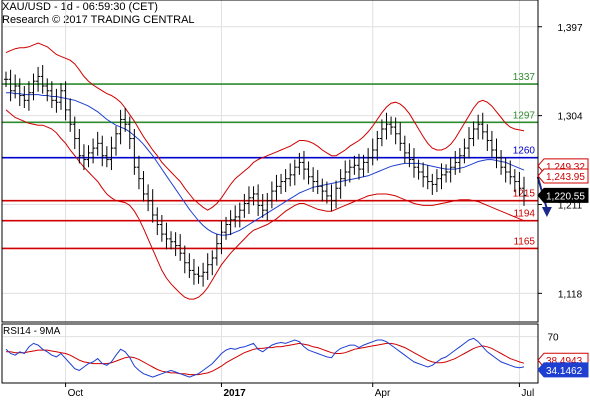  I want to click on x-axis: Oct 2017 Apr Jul, so click(299, 391).